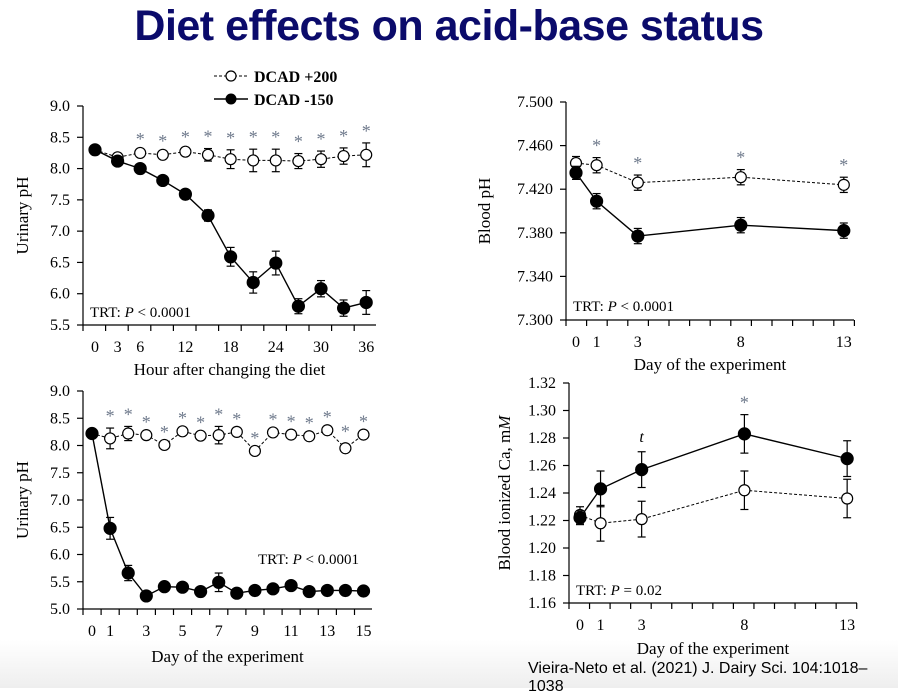  I want to click on x-tick-label: 5, so click(183, 631).